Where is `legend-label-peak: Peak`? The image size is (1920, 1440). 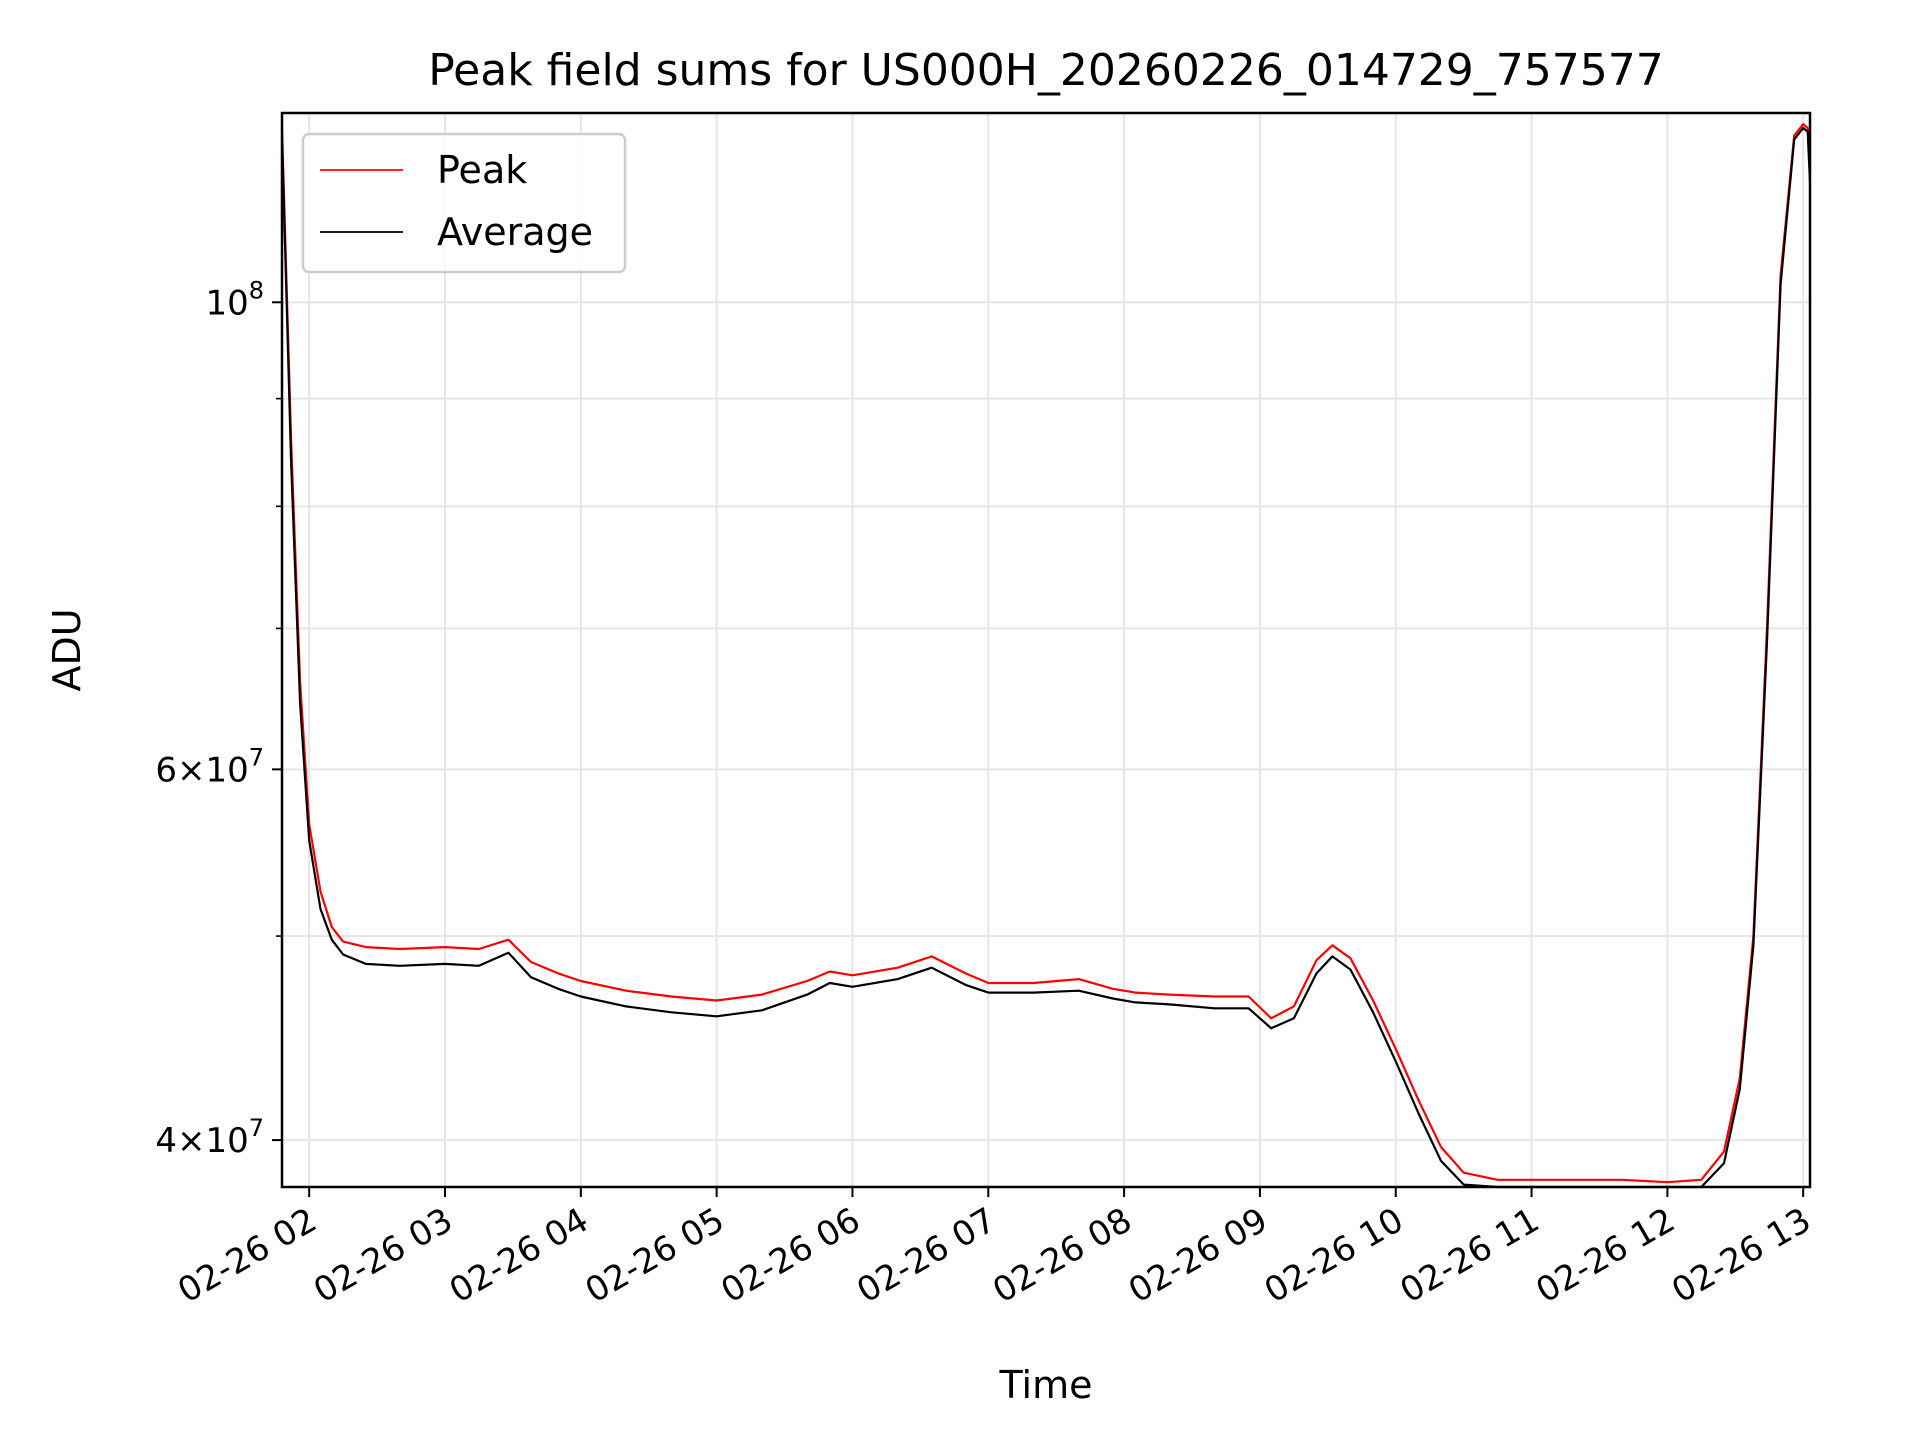 legend-label-peak: Peak is located at coordinates (482, 170).